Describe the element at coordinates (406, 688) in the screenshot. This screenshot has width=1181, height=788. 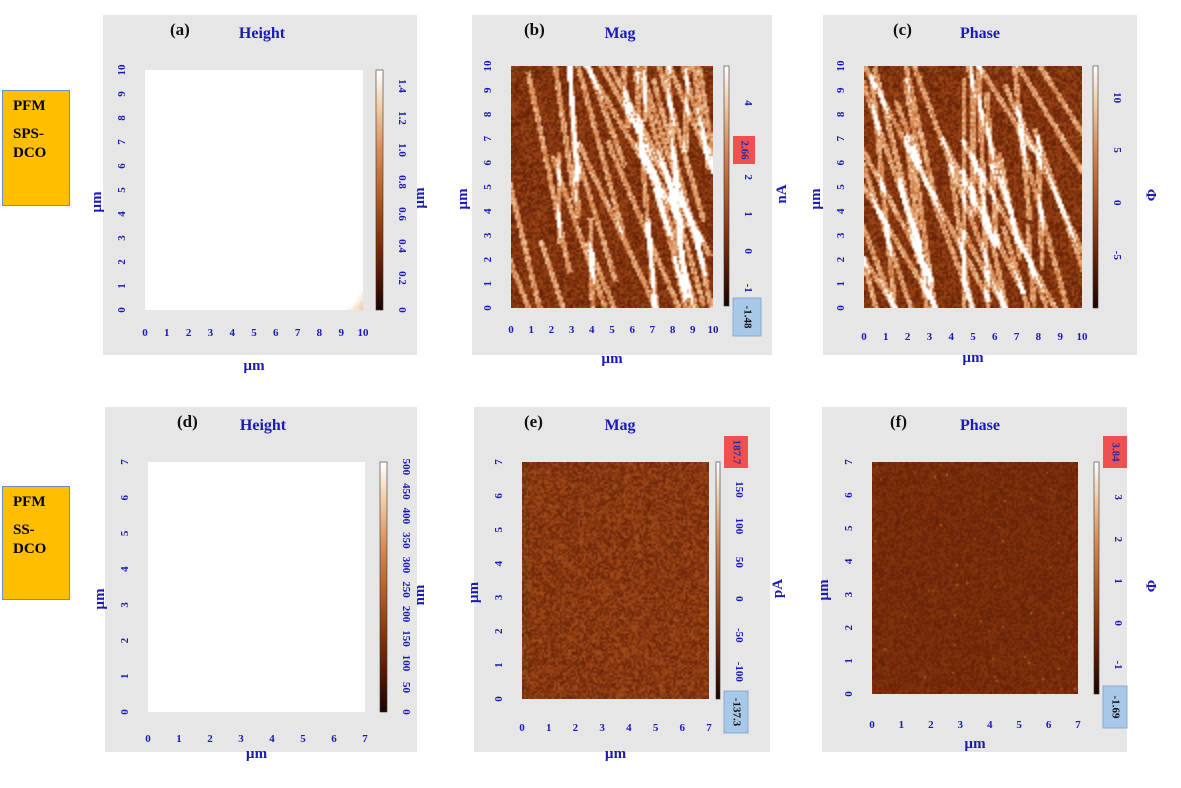
I see `colorbar-tick-label: 50` at that location.